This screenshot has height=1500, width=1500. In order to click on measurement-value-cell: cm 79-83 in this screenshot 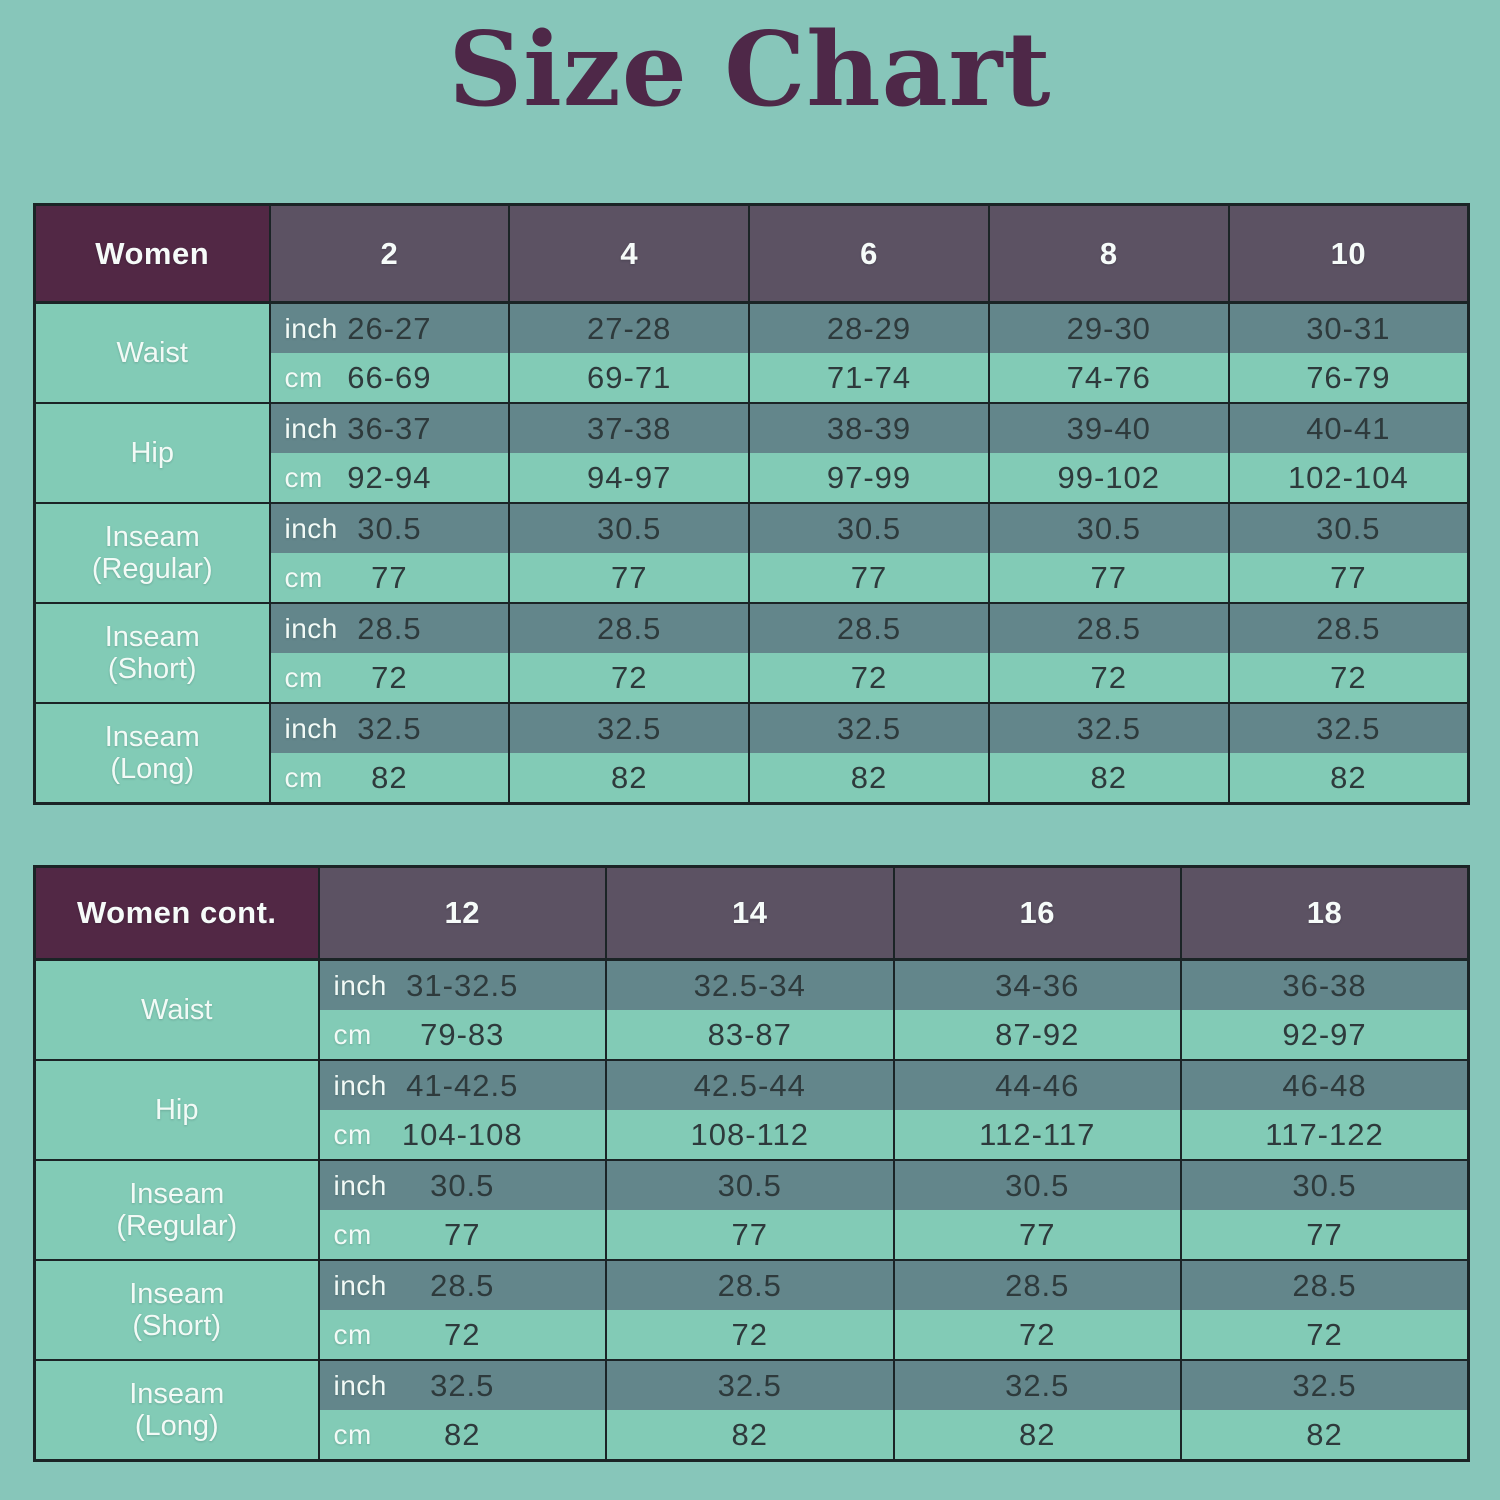, I will do `click(462, 1035)`.